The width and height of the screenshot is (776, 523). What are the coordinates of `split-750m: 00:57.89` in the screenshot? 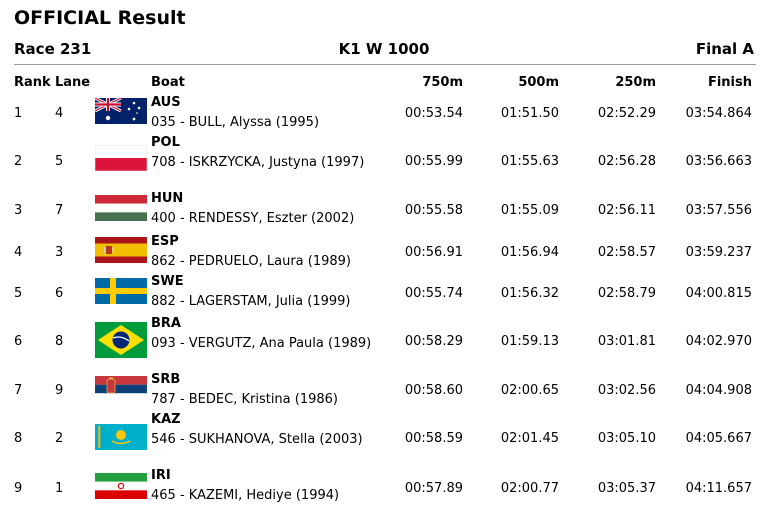 It's located at (433, 488).